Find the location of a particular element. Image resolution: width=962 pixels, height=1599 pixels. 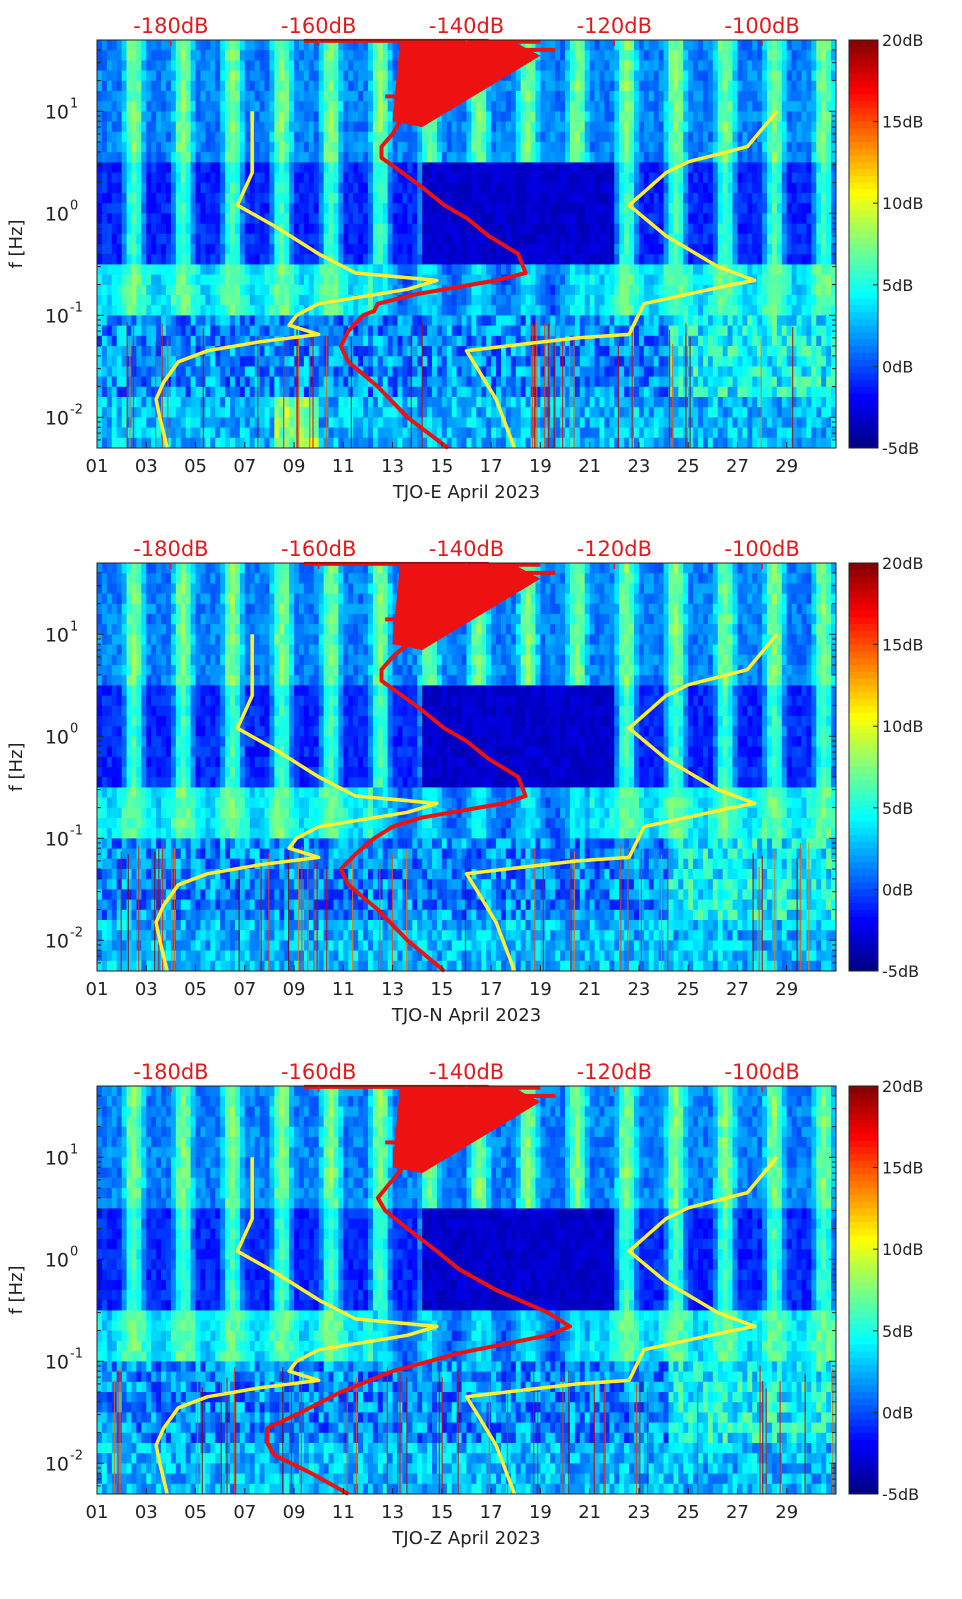

x-axis-label: TJO-Z April 2023 is located at coordinates (465, 1538).